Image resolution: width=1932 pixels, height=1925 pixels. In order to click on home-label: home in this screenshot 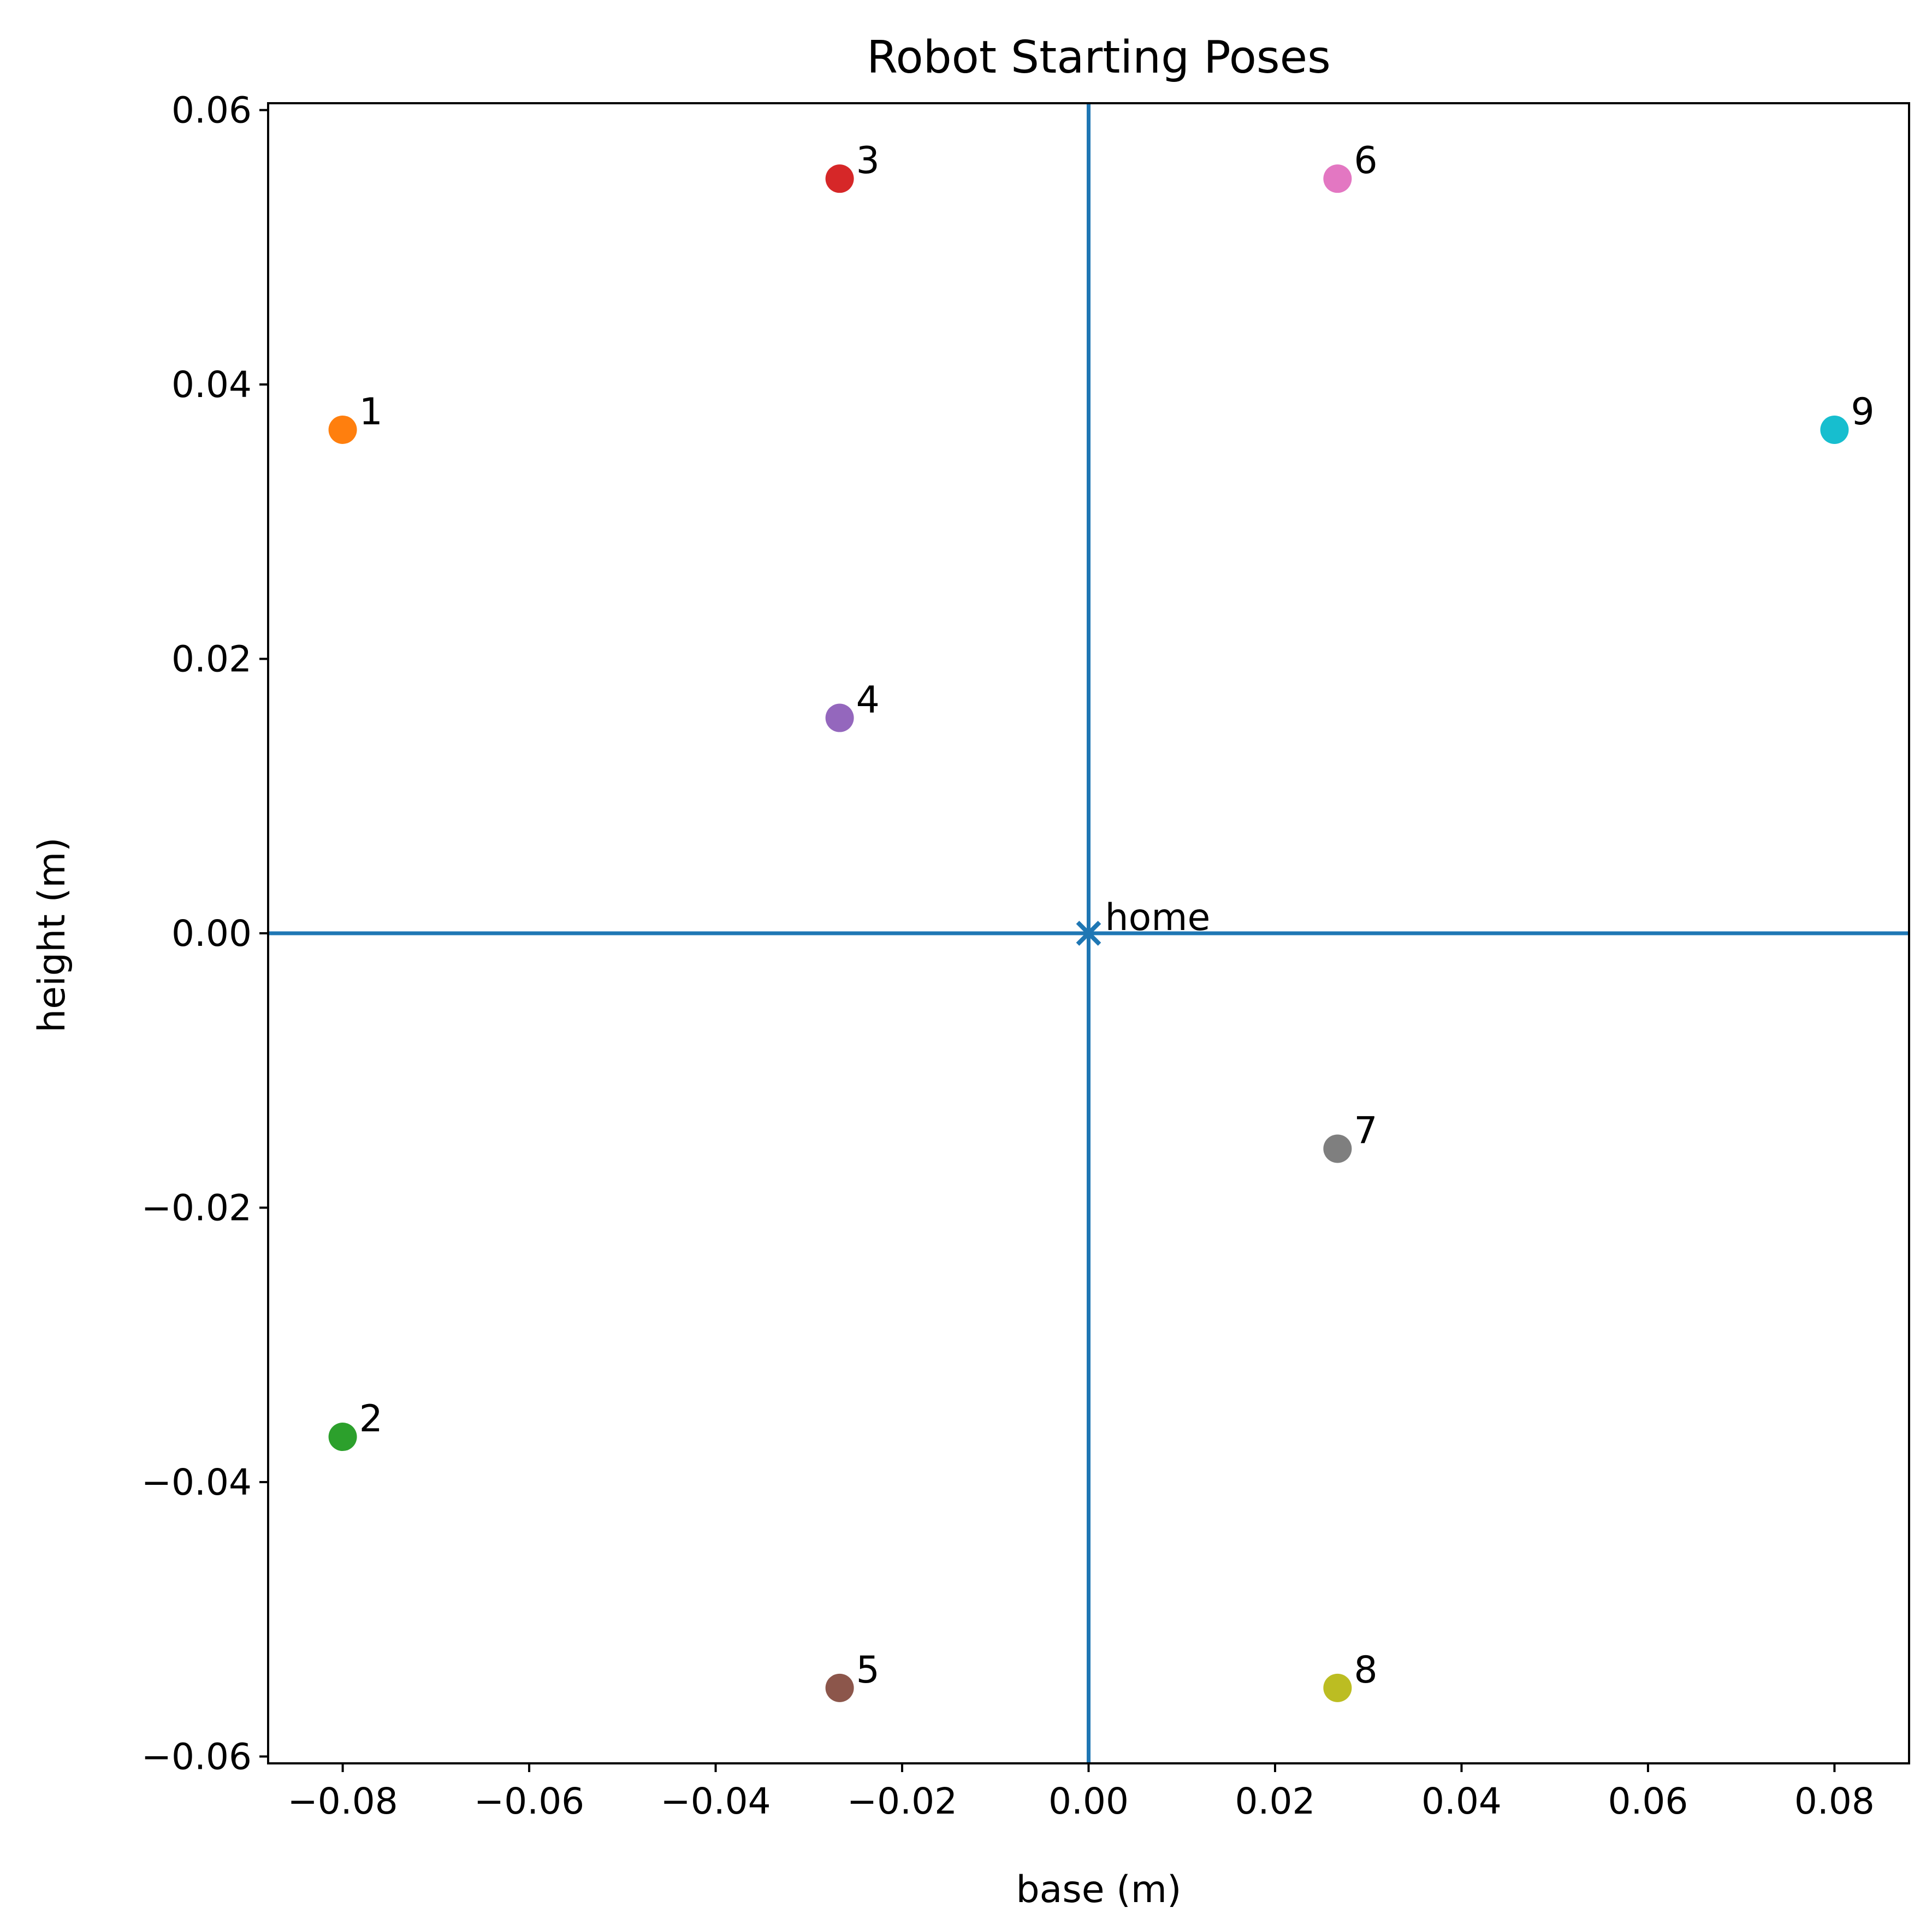, I will do `click(1158, 917)`.